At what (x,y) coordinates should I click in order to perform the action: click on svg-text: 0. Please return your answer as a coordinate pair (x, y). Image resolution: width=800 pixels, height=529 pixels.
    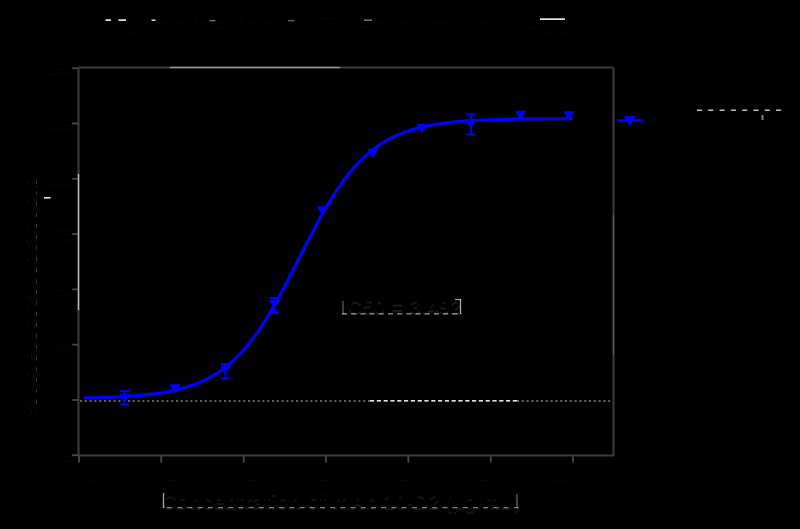
    Looking at the image, I should click on (68, 400).